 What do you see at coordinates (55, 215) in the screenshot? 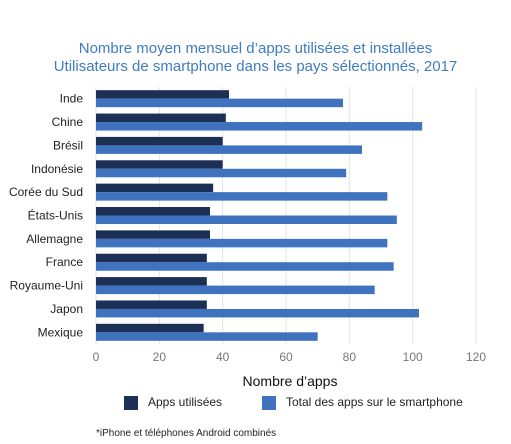
I see `category-label: États-Unis` at bounding box center [55, 215].